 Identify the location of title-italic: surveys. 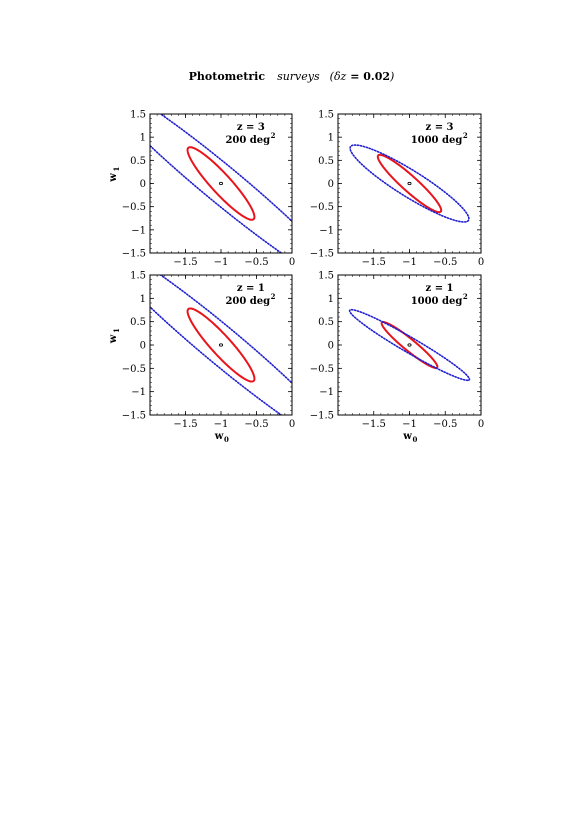
(298, 76).